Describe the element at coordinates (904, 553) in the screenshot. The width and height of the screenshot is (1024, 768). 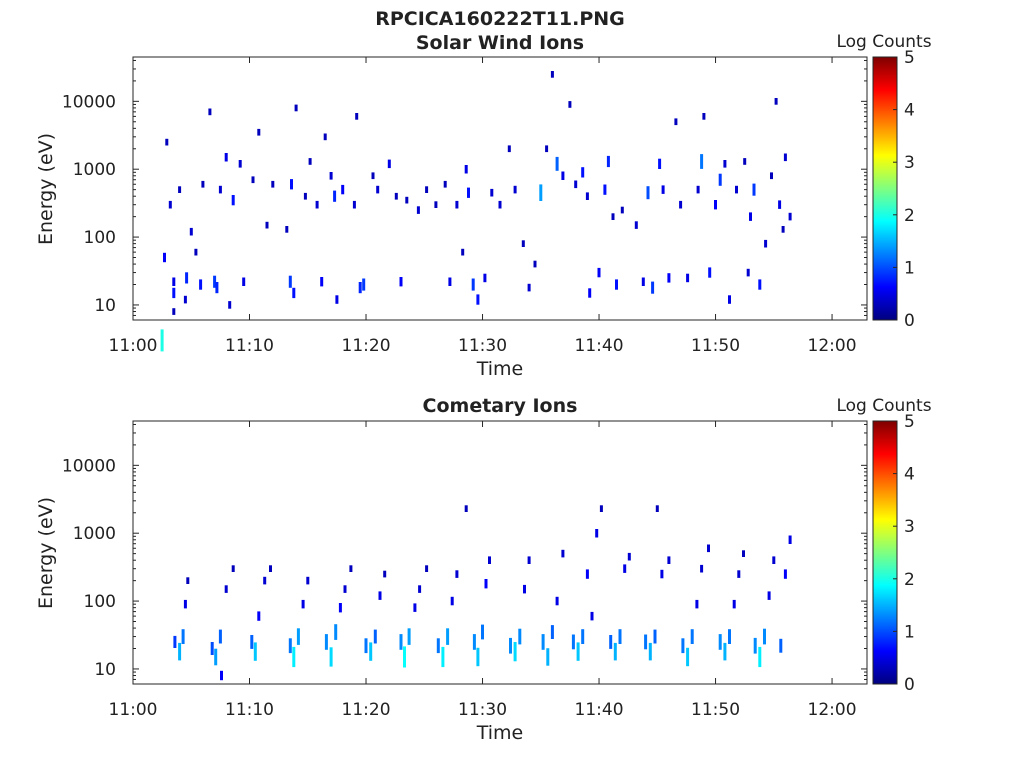
I see `colorbar-ticks-cometary: 0 1 2 3 4 5` at that location.